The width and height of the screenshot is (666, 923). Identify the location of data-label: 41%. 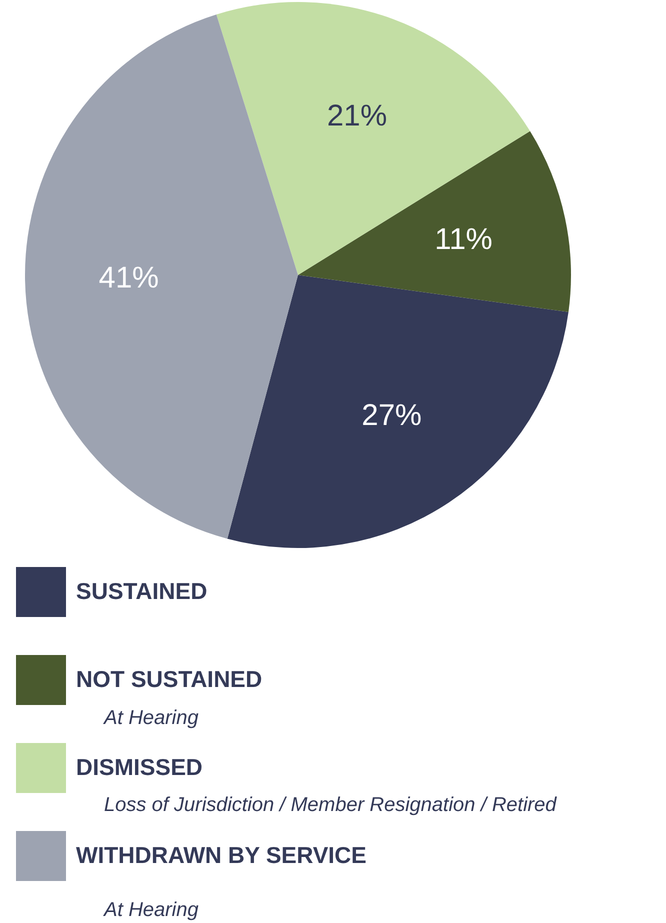
(128, 278).